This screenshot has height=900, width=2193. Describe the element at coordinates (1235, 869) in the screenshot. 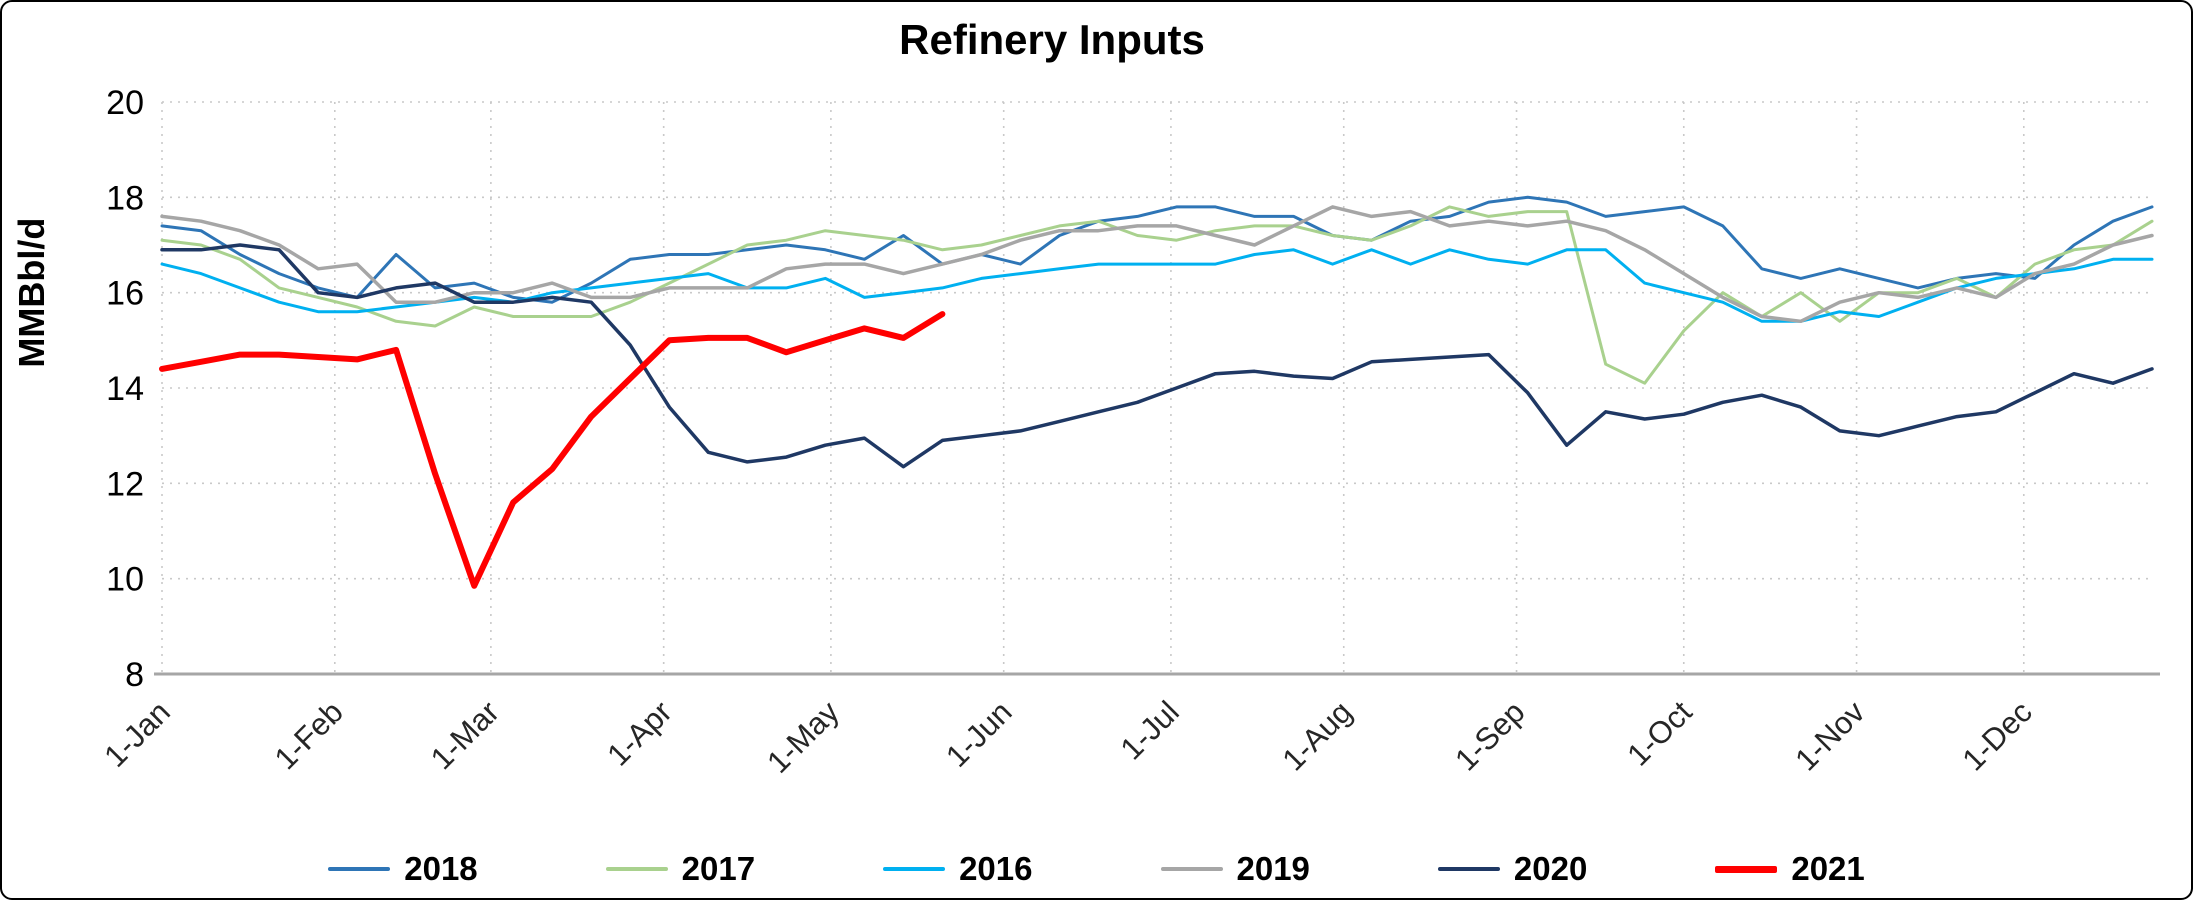

I see `legend-item-2019: 2019` at that location.